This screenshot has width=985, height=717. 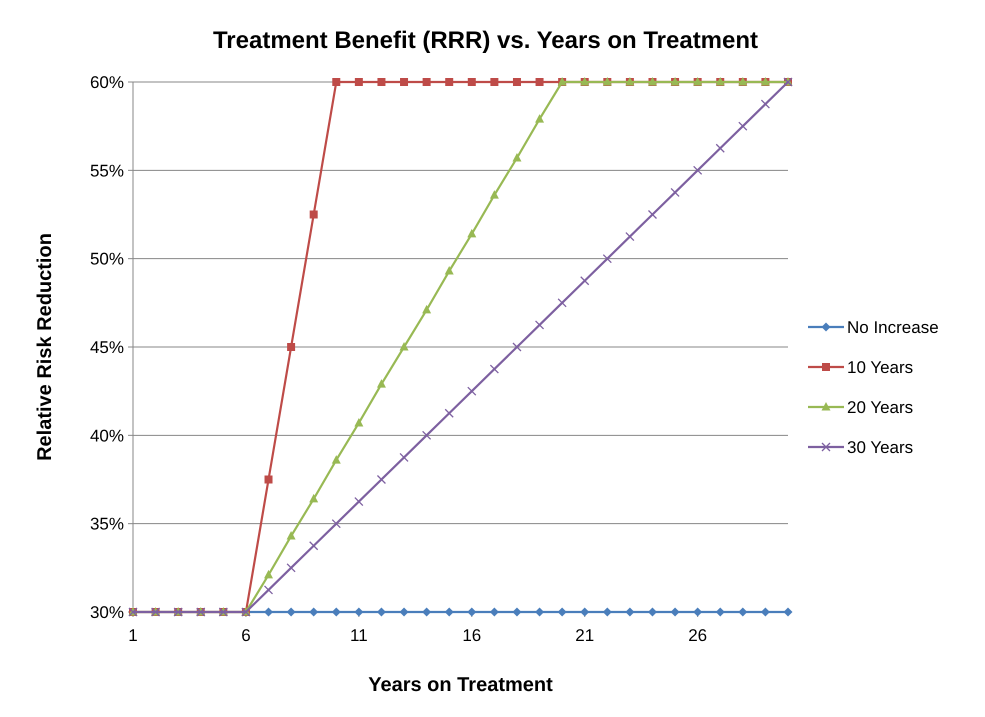 I want to click on y-tick-label: 50%, so click(x=107, y=259).